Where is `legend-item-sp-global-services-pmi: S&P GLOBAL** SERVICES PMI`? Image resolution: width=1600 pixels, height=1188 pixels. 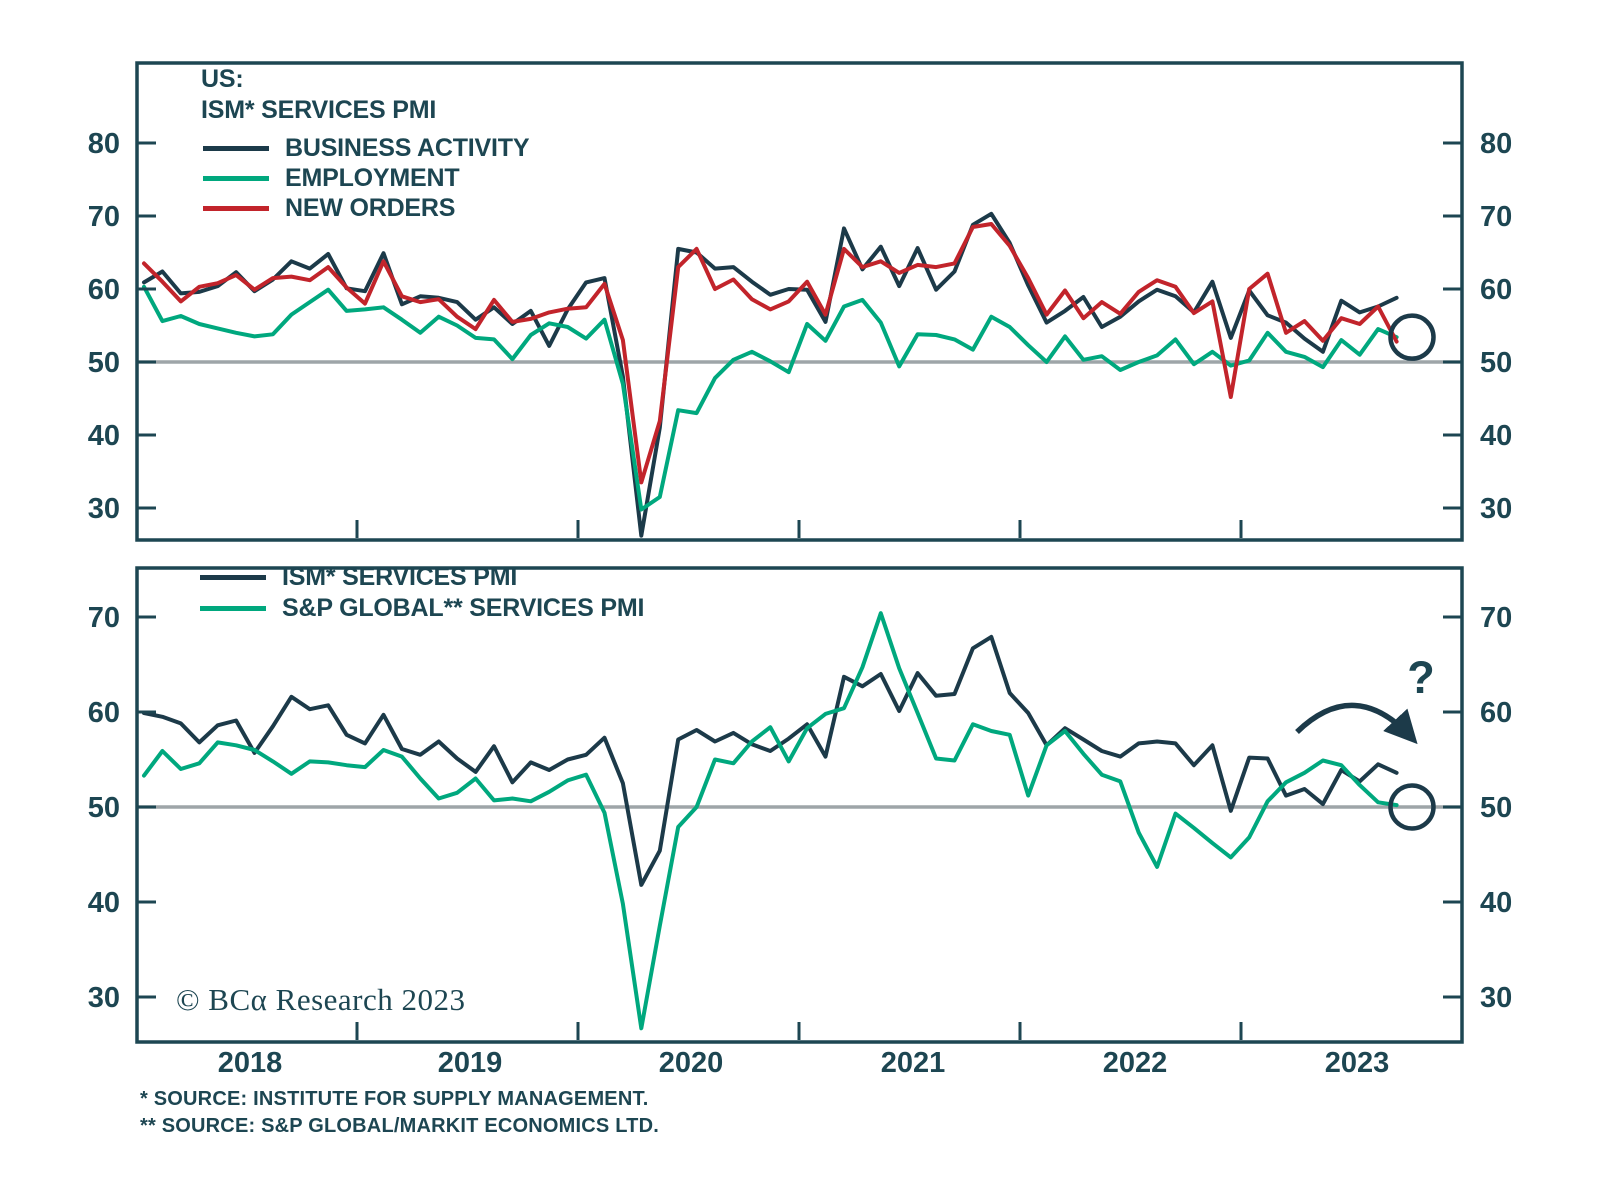
legend-item-sp-global-services-pmi: S&P GLOBAL** SERVICES PMI is located at coordinates (422, 608).